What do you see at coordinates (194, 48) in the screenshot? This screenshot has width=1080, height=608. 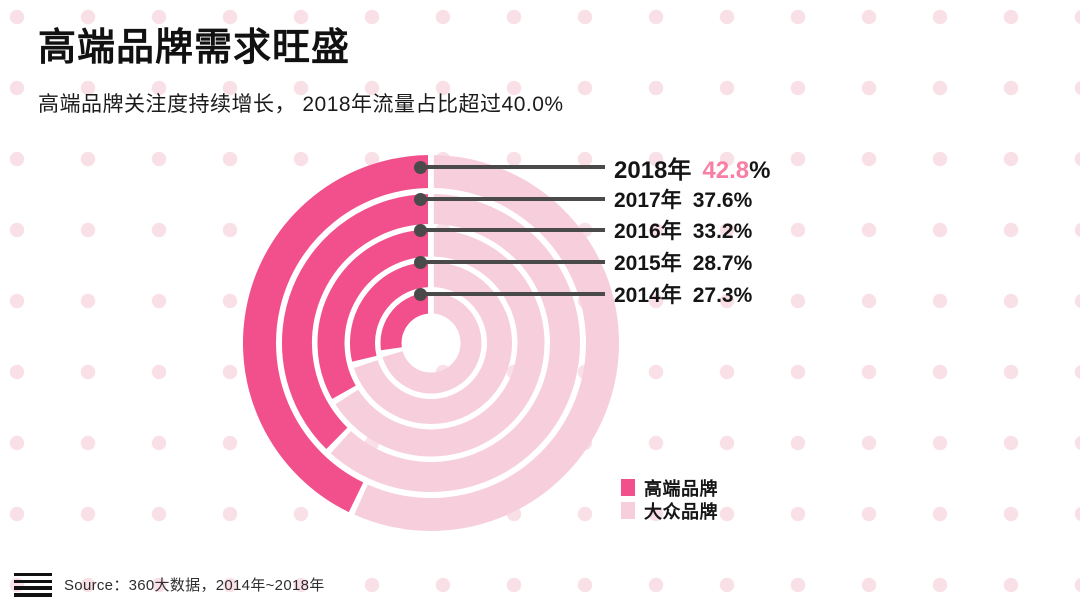 I see `page-title: 高端品牌需求旺盛` at bounding box center [194, 48].